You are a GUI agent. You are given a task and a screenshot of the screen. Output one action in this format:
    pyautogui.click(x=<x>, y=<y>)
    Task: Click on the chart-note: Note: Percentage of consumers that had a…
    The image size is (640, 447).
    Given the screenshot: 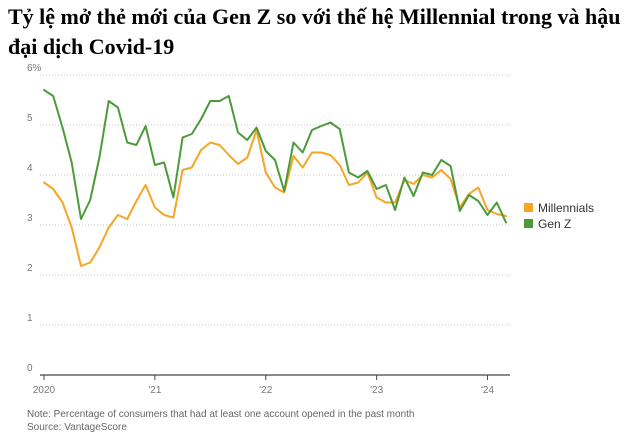 What is the action you would take?
    pyautogui.click(x=221, y=414)
    